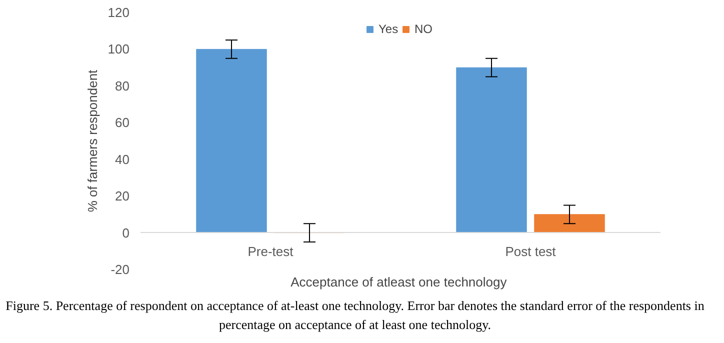 This screenshot has height=343, width=724. What do you see at coordinates (122, 86) in the screenshot?
I see `y-tick-label: 80` at bounding box center [122, 86].